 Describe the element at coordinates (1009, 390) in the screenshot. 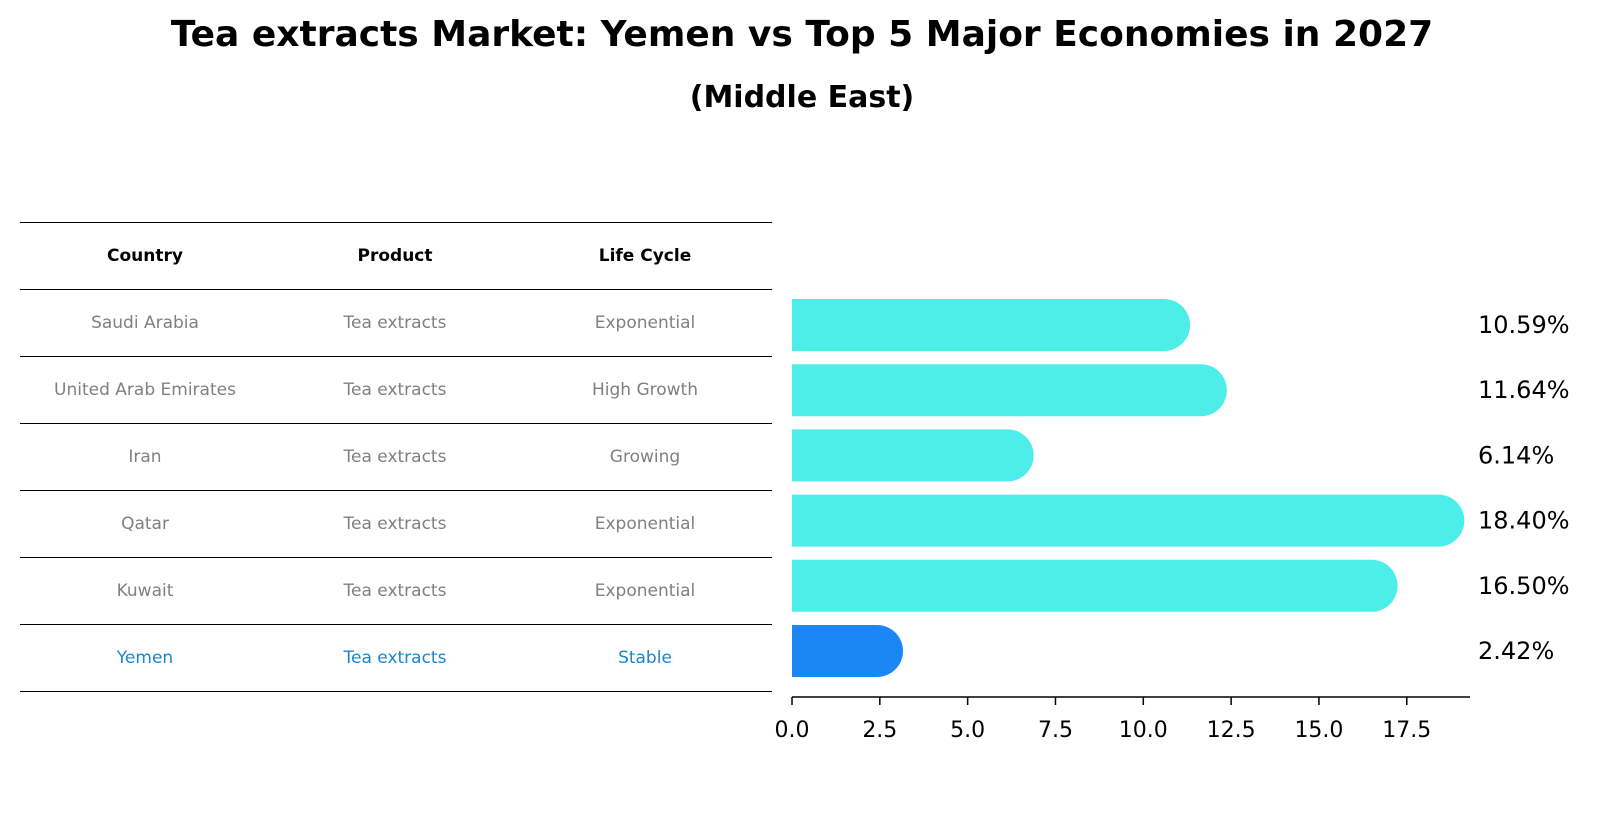

I see `bar-united-arab-emirates` at that location.